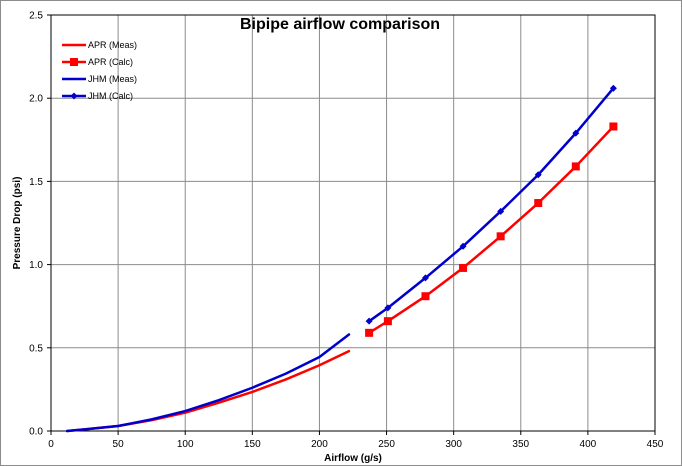 Image resolution: width=682 pixels, height=466 pixels. Describe the element at coordinates (319, 444) in the screenshot. I see `x-tick-label: 200` at that location.